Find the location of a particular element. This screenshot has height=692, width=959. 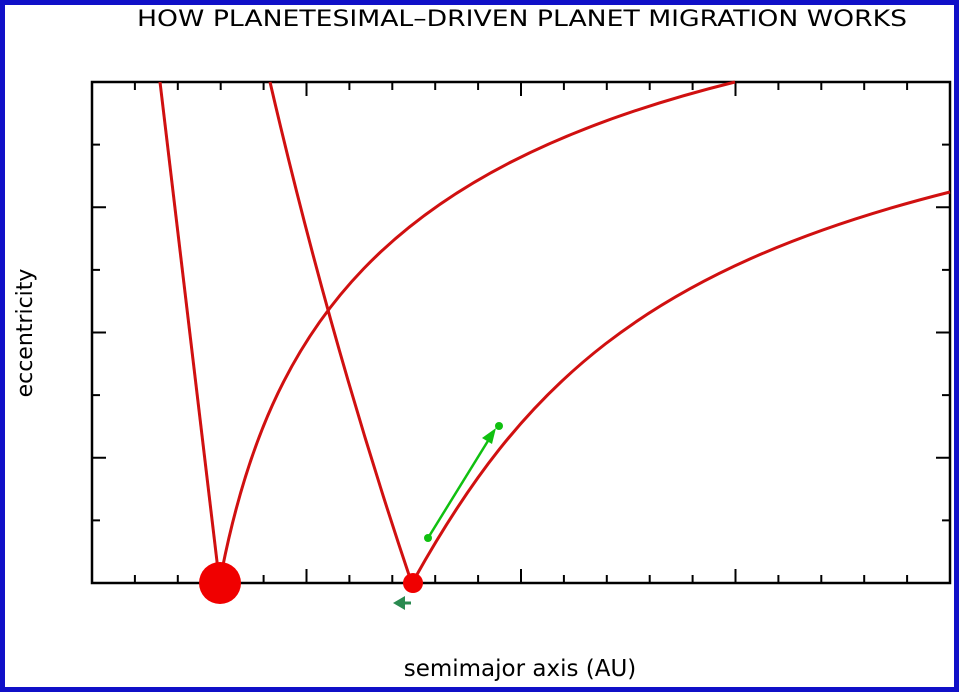

migration-arrow-head is located at coordinates (399, 603).